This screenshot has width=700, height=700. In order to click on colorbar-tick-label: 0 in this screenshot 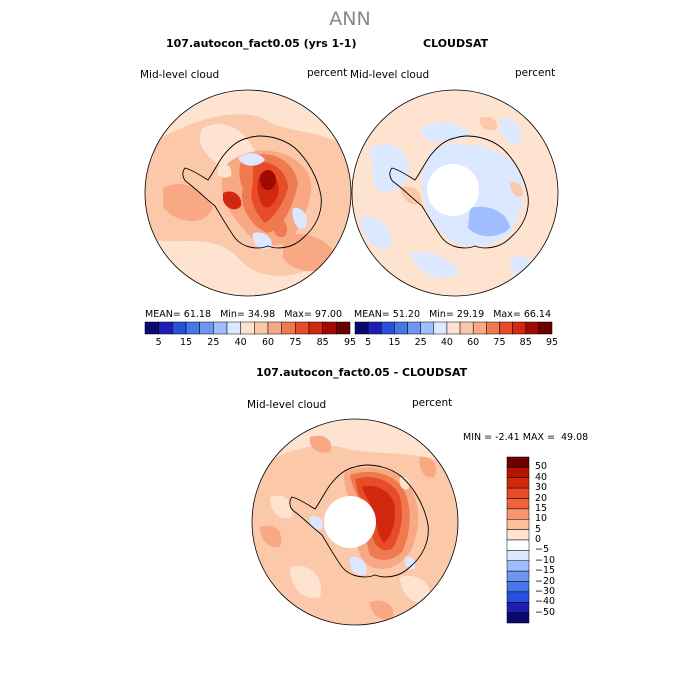, I will do `click(538, 539)`.